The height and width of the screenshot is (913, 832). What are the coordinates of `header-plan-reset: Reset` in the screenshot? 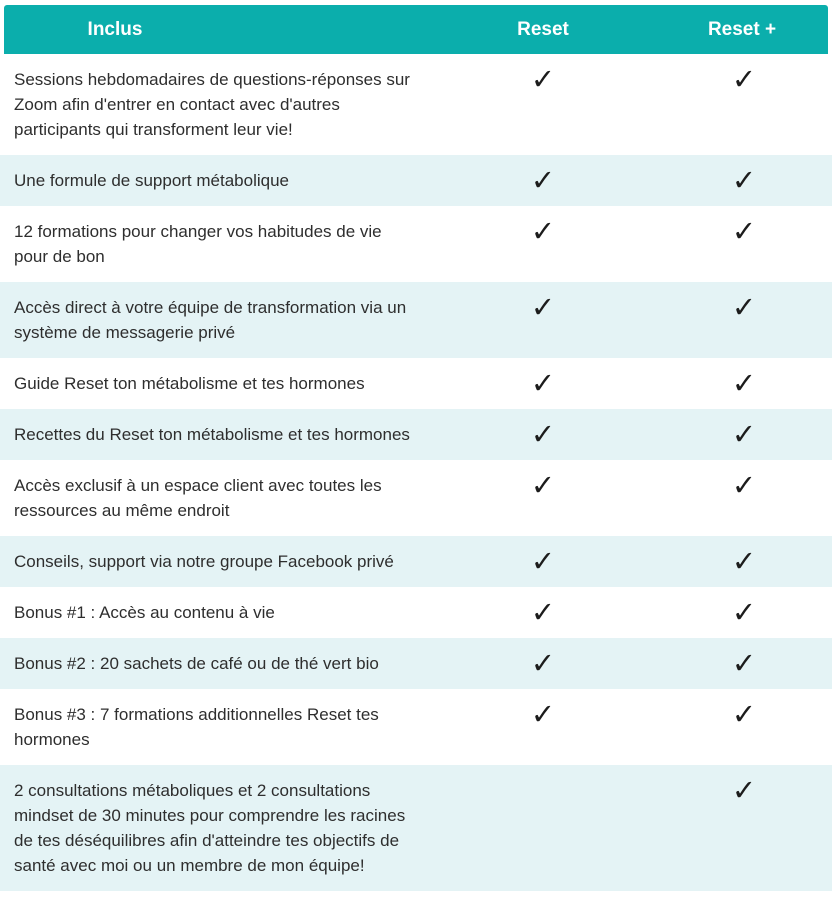 It's located at (543, 29).